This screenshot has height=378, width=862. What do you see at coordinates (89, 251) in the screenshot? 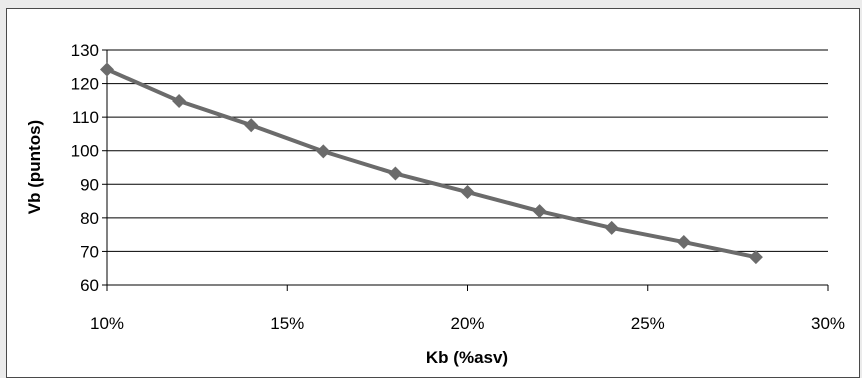
I see `y-tick-label: 70` at bounding box center [89, 251].